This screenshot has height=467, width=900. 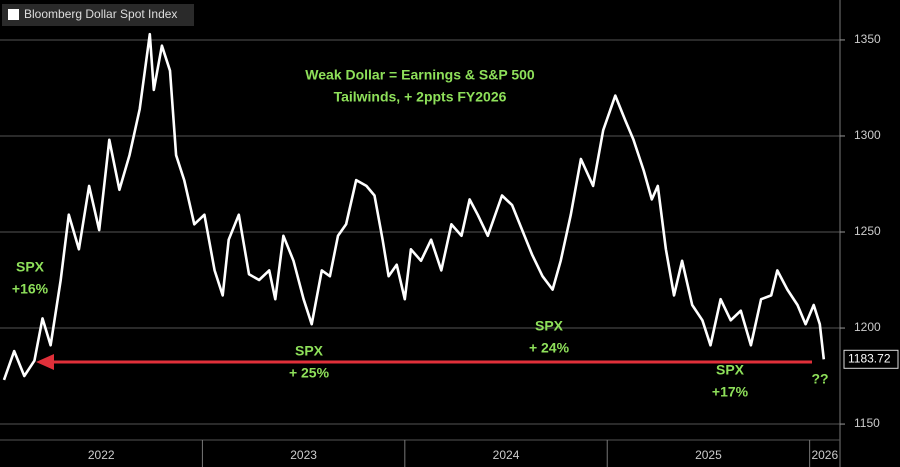 I want to click on arrow-head, so click(x=45, y=362).